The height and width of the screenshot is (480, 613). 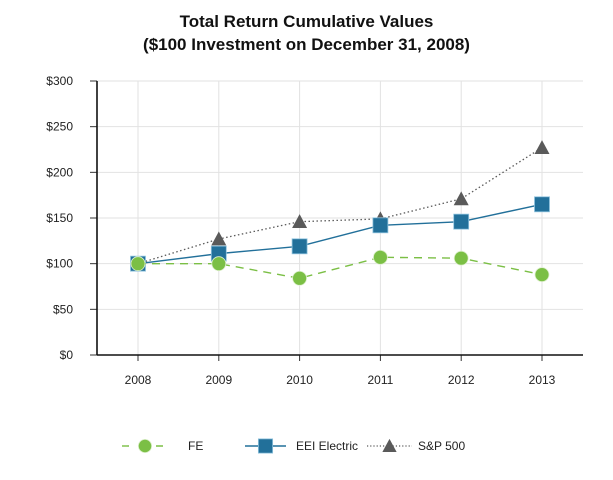 What do you see at coordinates (63, 309) in the screenshot?
I see `y-tick-label: $50` at bounding box center [63, 309].